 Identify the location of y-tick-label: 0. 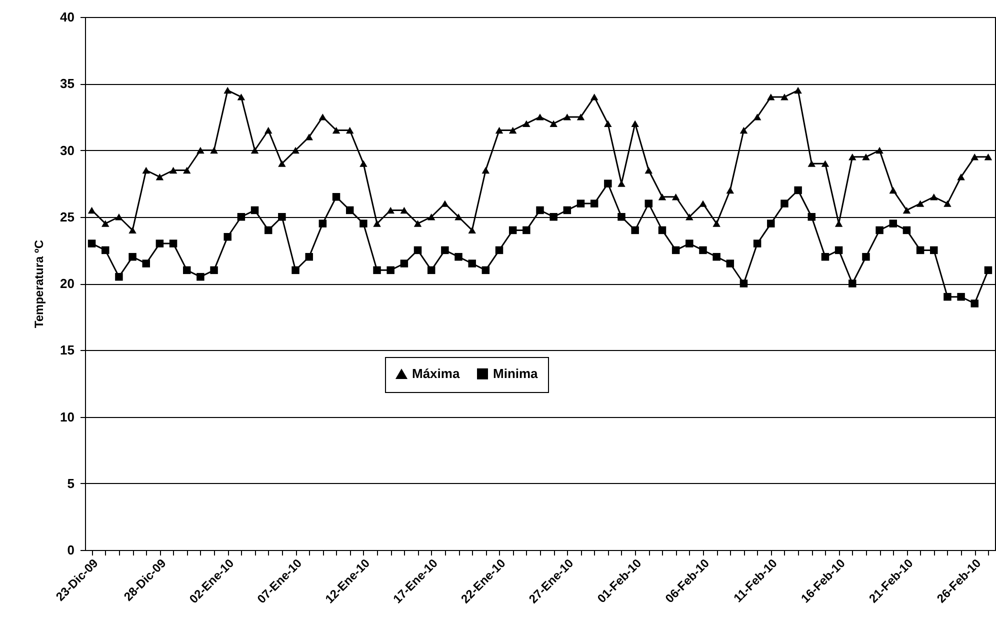
(70, 550).